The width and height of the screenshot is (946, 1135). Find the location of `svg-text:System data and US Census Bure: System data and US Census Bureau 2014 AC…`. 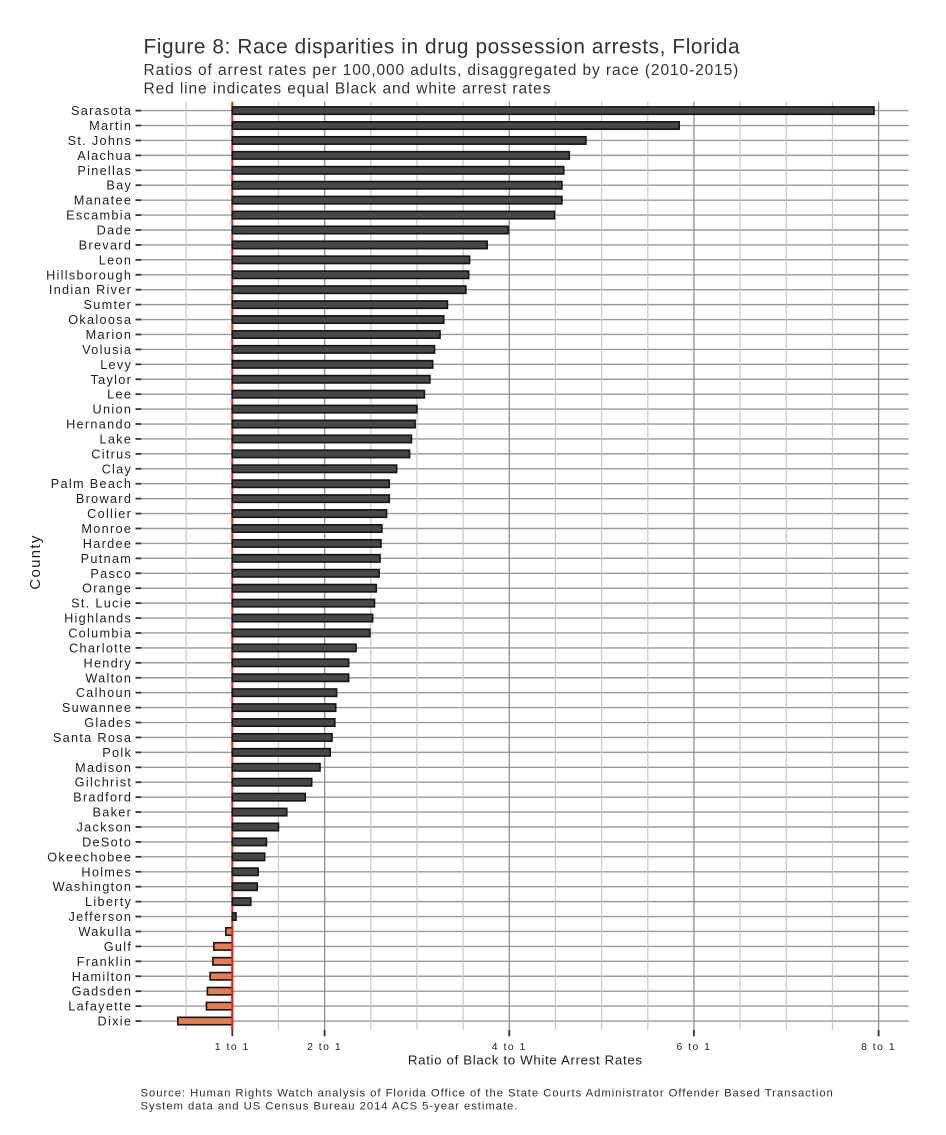

svg-text:System data and US Census Bure: System data and US Census Bureau 2014 AC… is located at coordinates (330, 1106).